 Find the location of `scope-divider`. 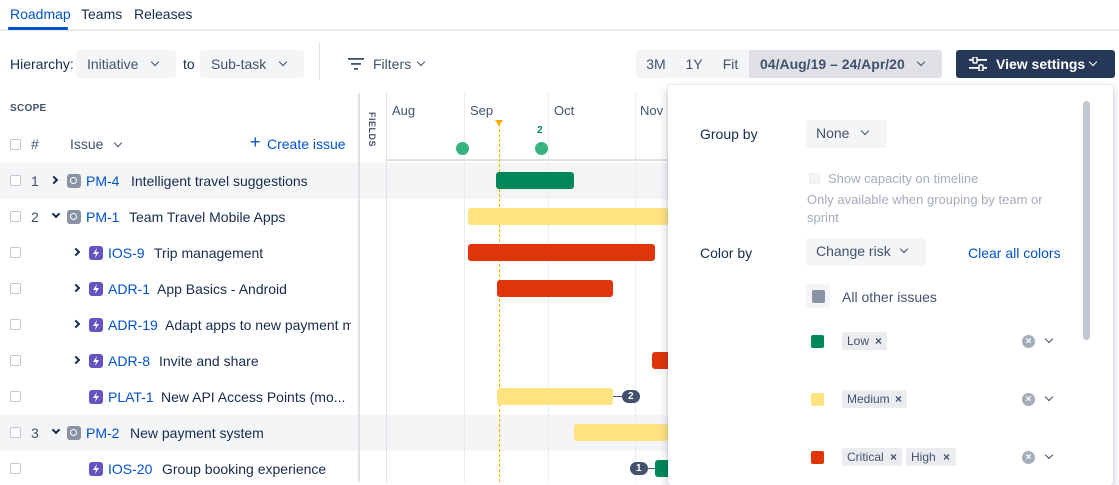

scope-divider is located at coordinates (359, 287).